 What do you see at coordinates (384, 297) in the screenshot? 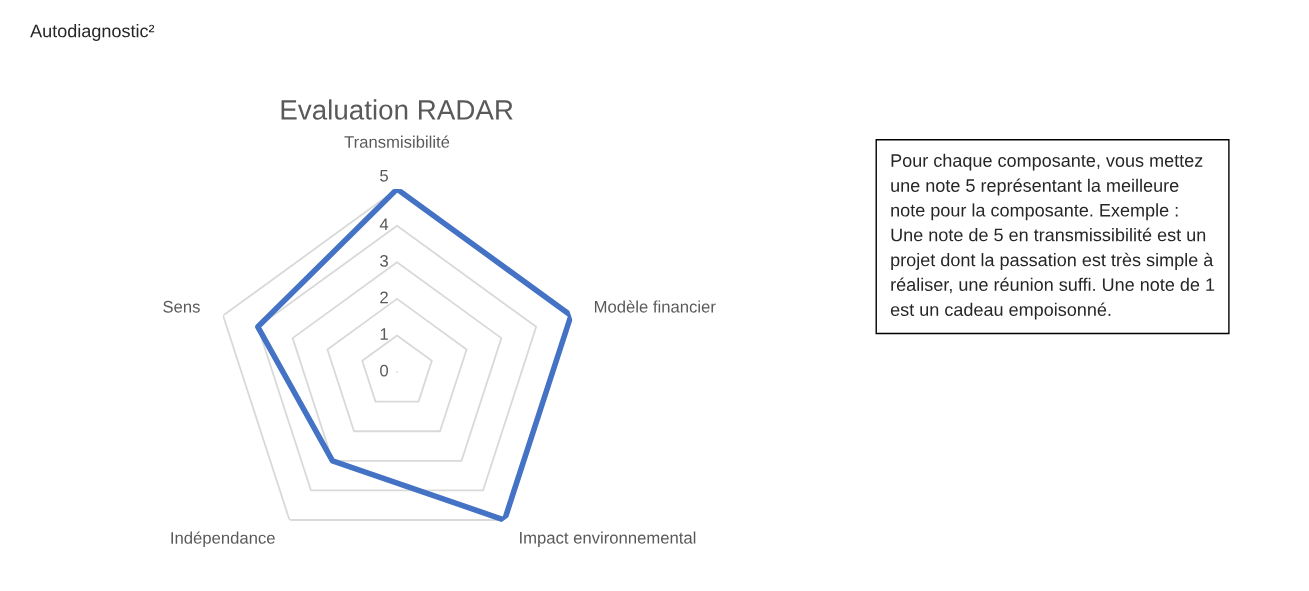
I see `y-tick-label: 2` at bounding box center [384, 297].